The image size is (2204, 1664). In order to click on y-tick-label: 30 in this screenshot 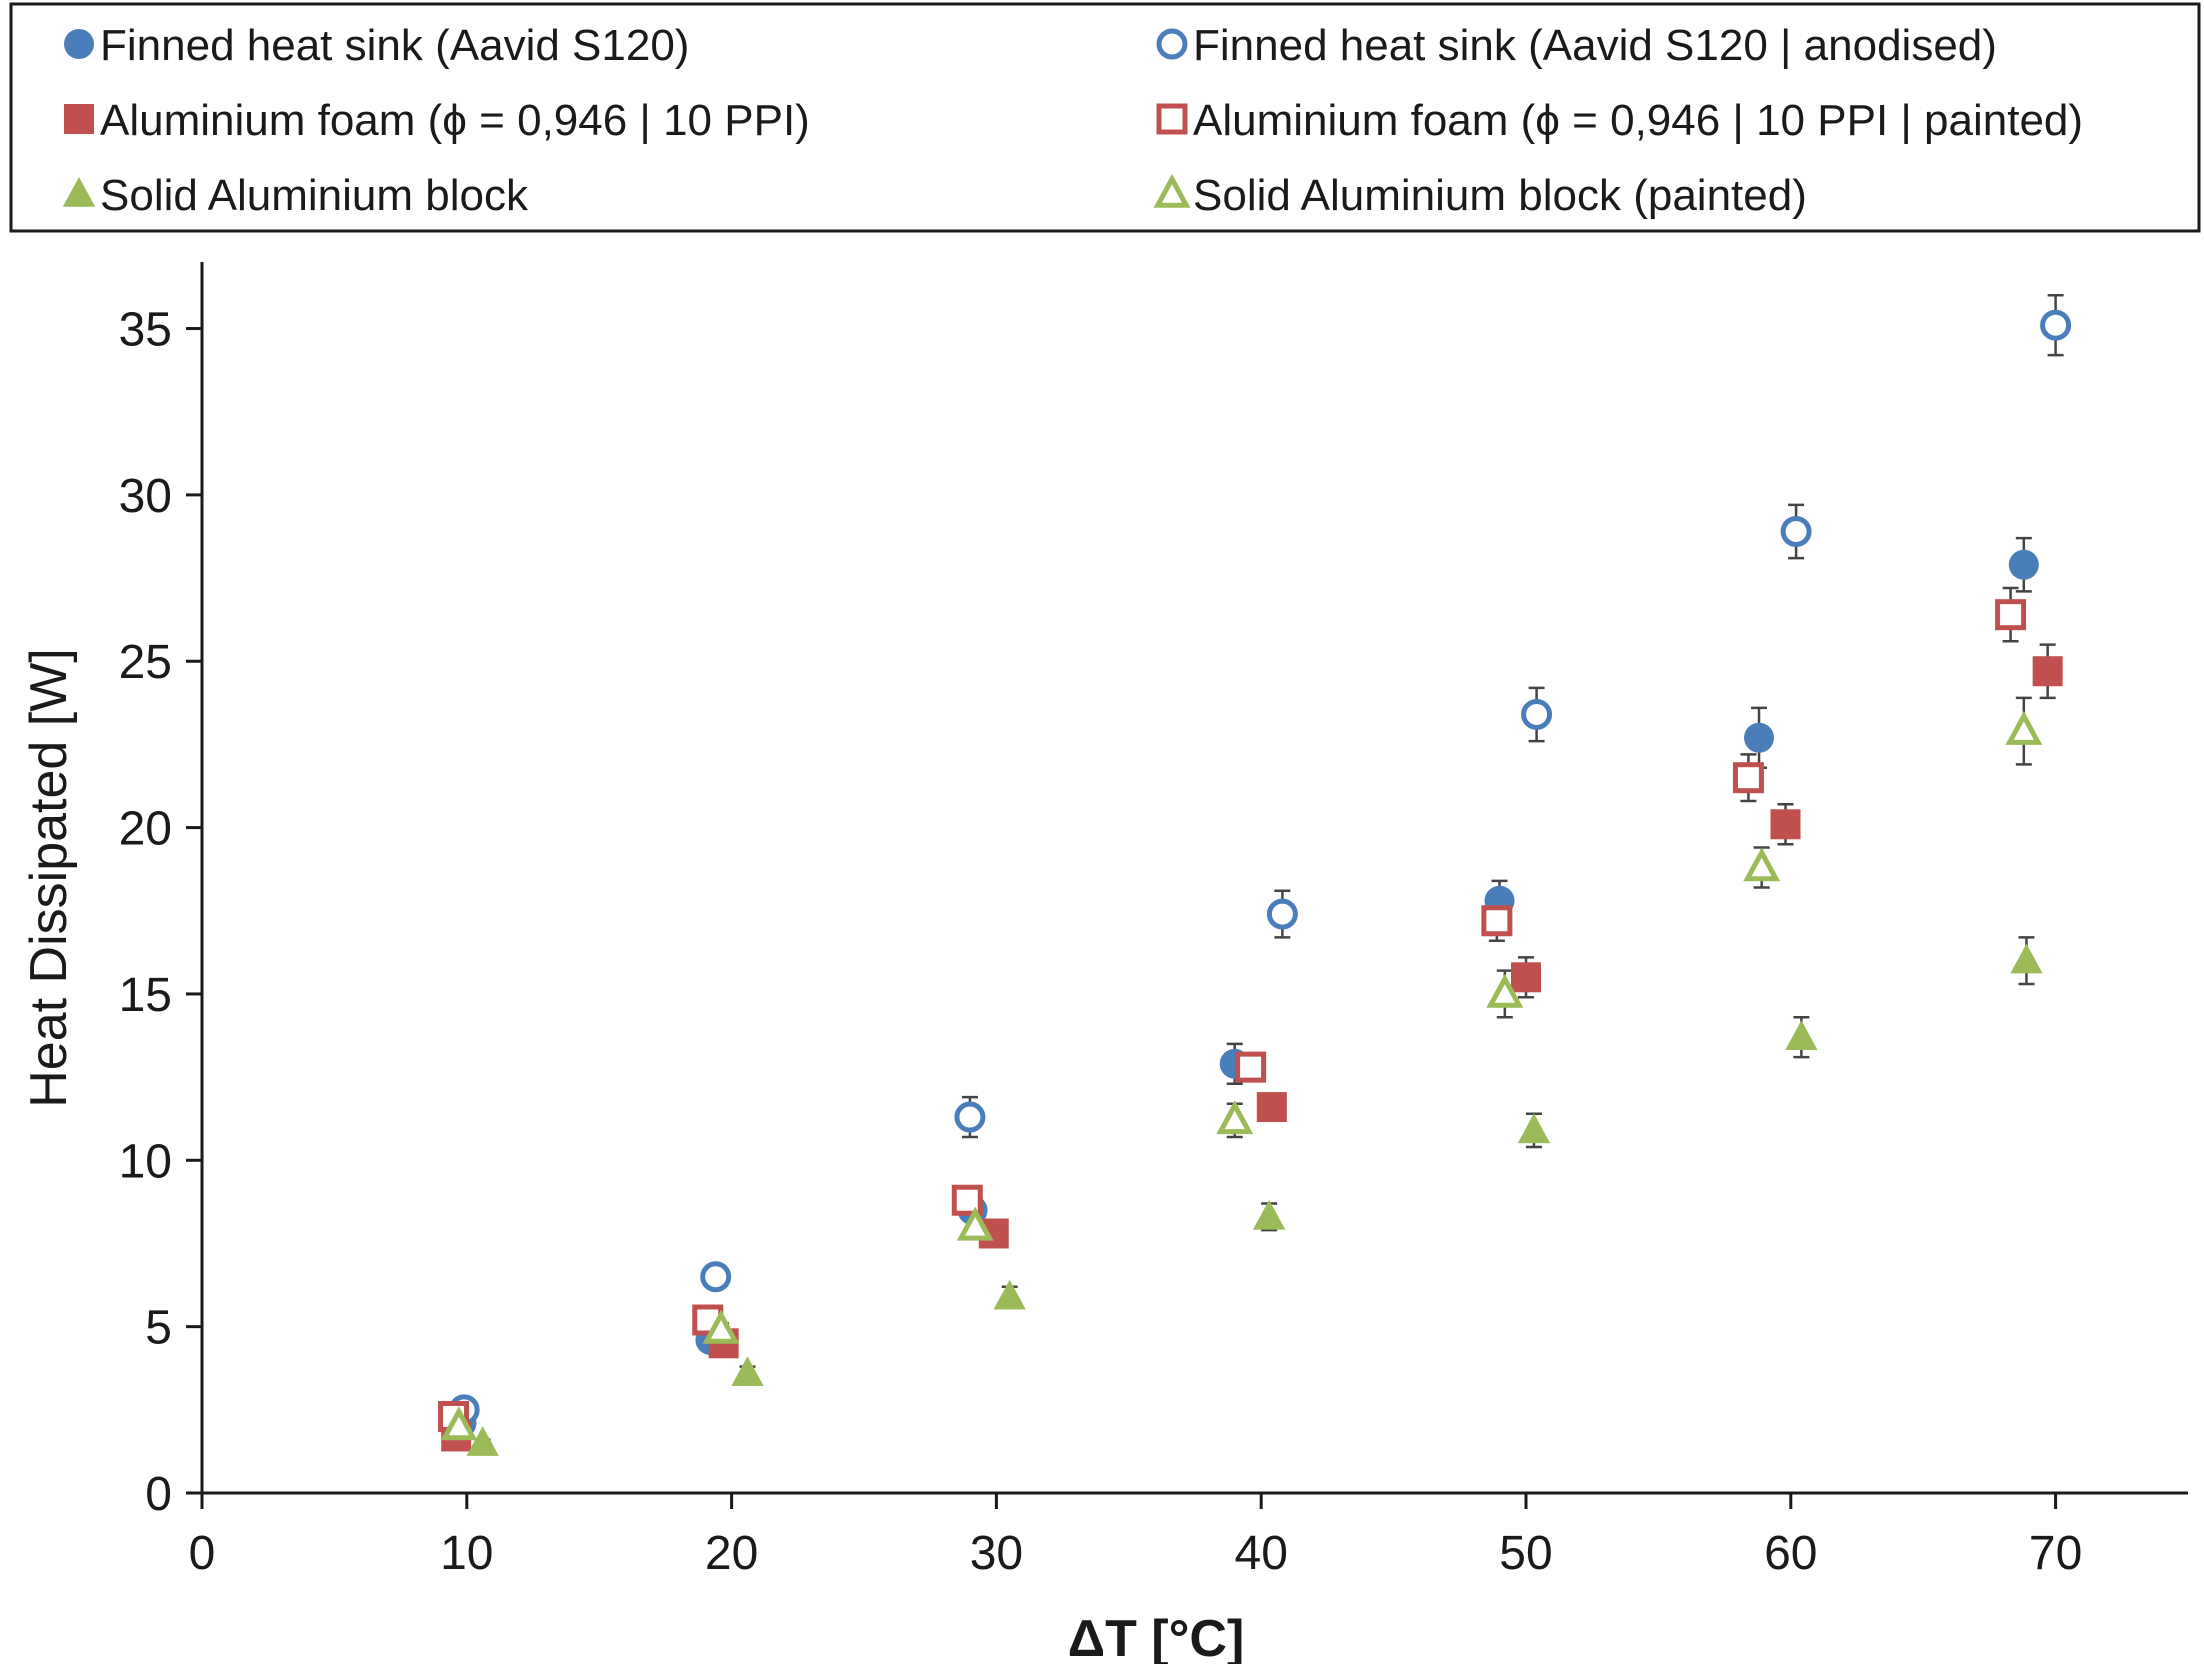, I will do `click(145, 496)`.